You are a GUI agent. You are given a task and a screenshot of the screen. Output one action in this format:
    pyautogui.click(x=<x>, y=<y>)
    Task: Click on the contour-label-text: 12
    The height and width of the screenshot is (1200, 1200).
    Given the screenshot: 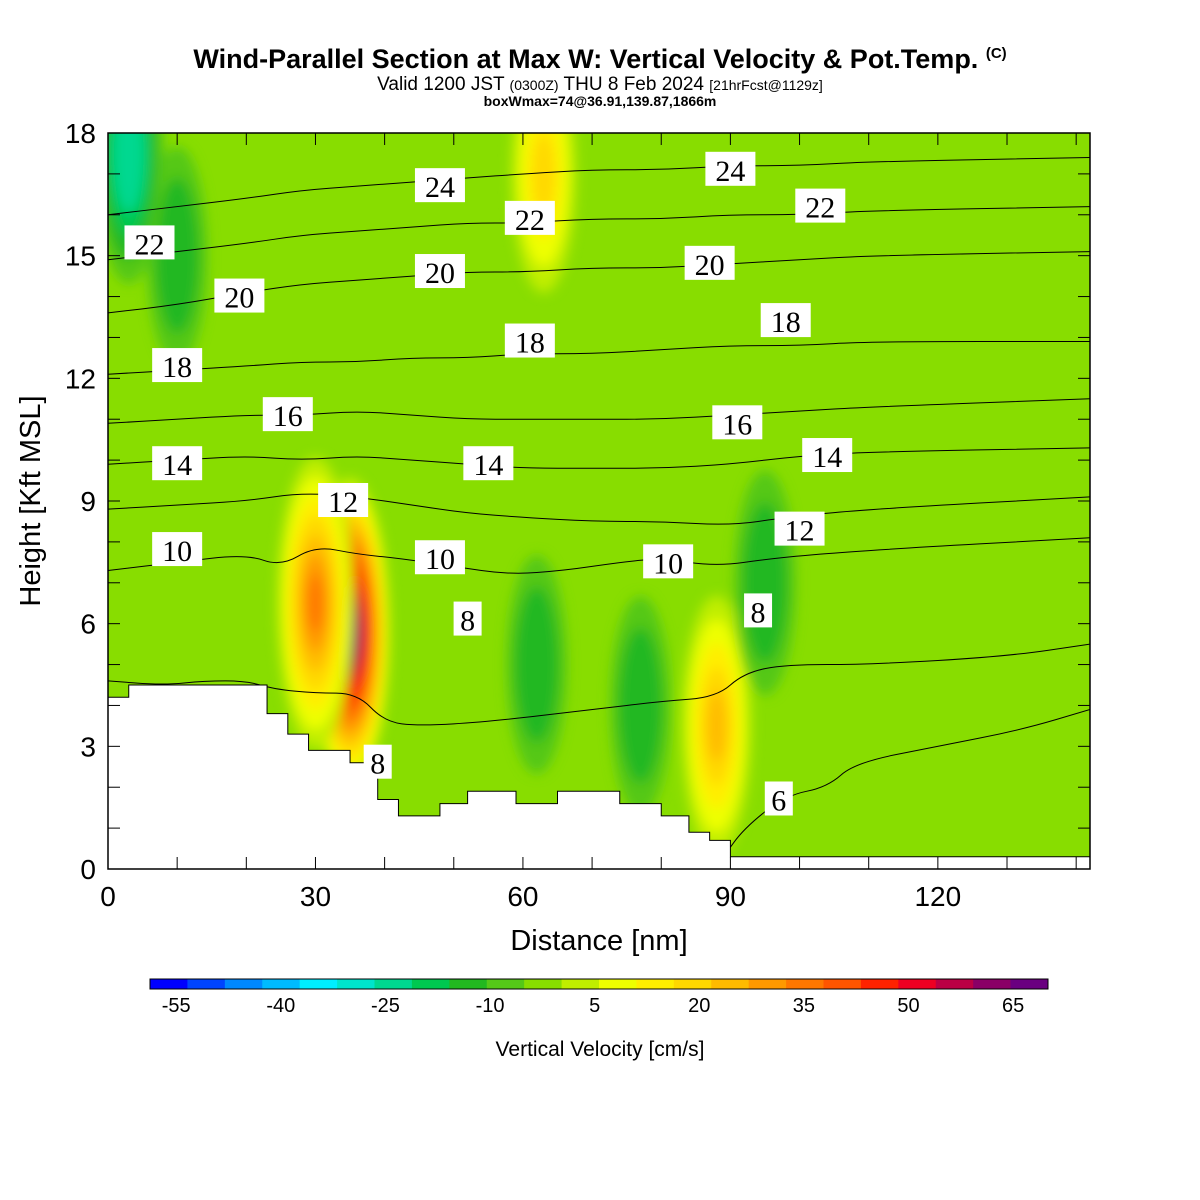 What is the action you would take?
    pyautogui.click(x=800, y=531)
    